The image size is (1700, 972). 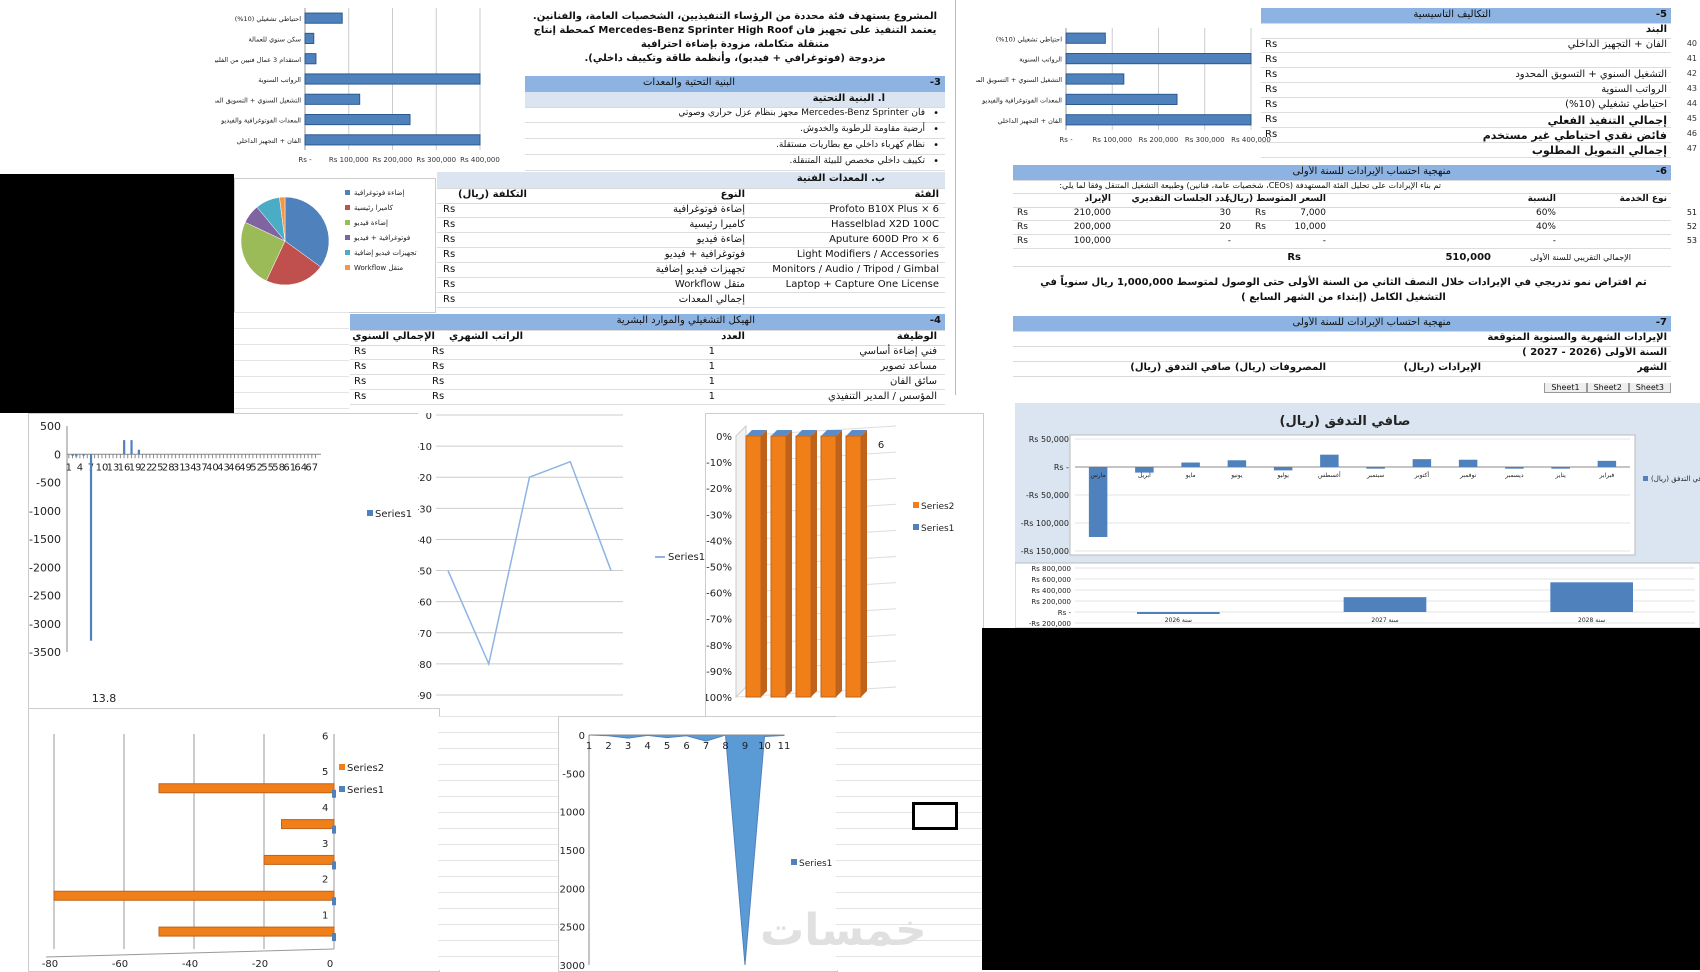 I want to click on x-tick-label: مارس, so click(x=1097, y=475).